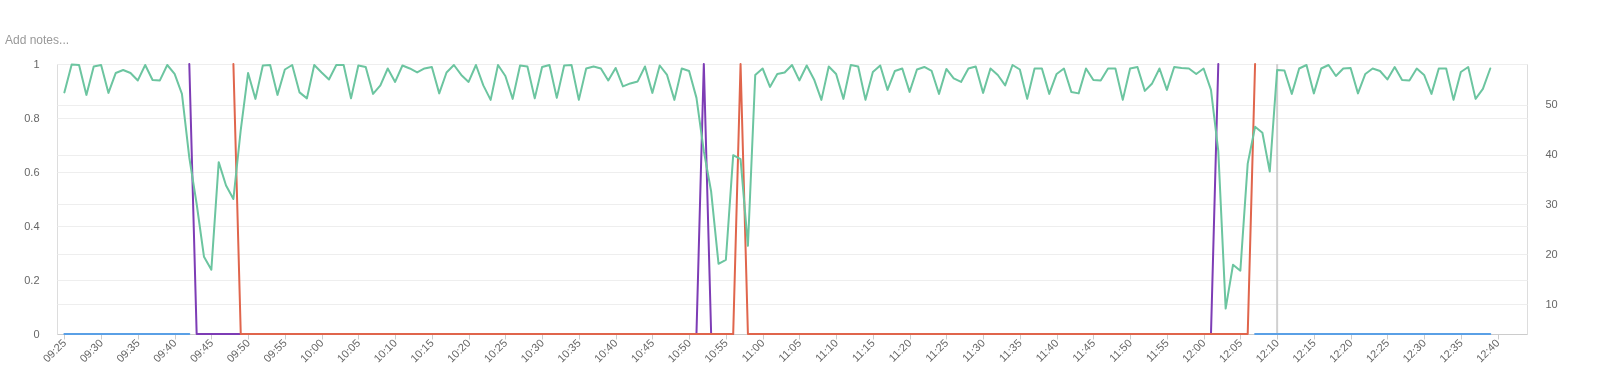  What do you see at coordinates (32, 225) in the screenshot?
I see `y-tick-label: 0.4` at bounding box center [32, 225].